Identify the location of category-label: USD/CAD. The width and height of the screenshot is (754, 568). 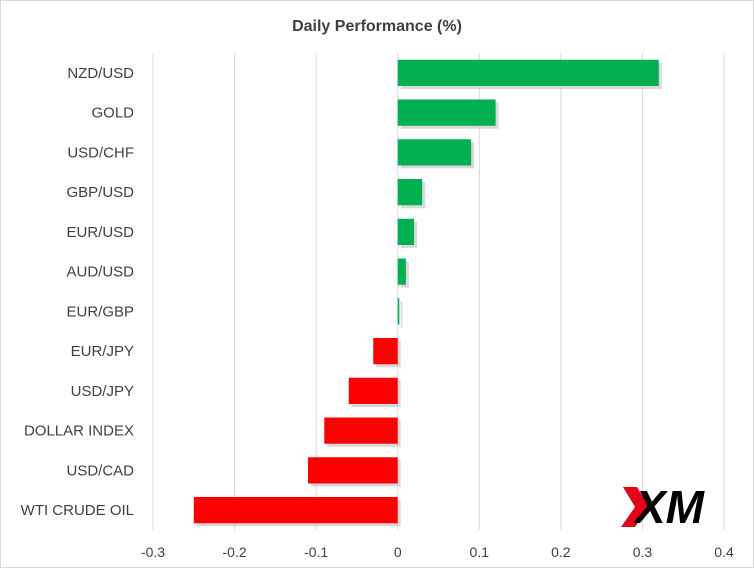
(100, 470).